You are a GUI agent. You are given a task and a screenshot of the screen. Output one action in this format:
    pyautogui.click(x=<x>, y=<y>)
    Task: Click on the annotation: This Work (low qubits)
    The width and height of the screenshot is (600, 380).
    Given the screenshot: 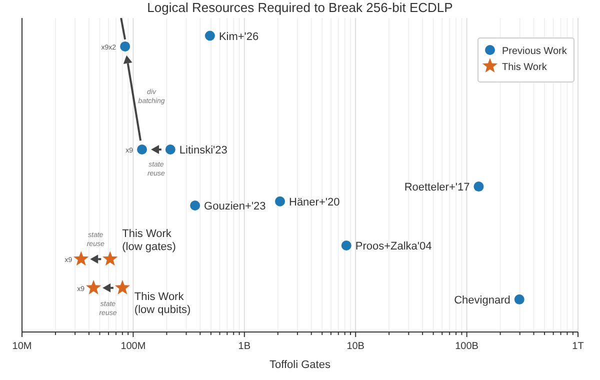 What is the action you would take?
    pyautogui.click(x=162, y=303)
    